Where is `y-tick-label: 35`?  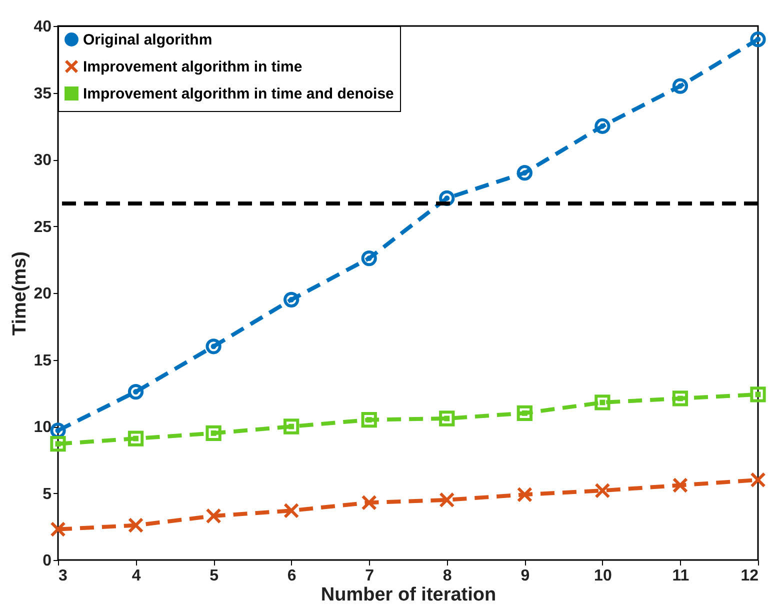
y-tick-label: 35 is located at coordinates (43, 93).